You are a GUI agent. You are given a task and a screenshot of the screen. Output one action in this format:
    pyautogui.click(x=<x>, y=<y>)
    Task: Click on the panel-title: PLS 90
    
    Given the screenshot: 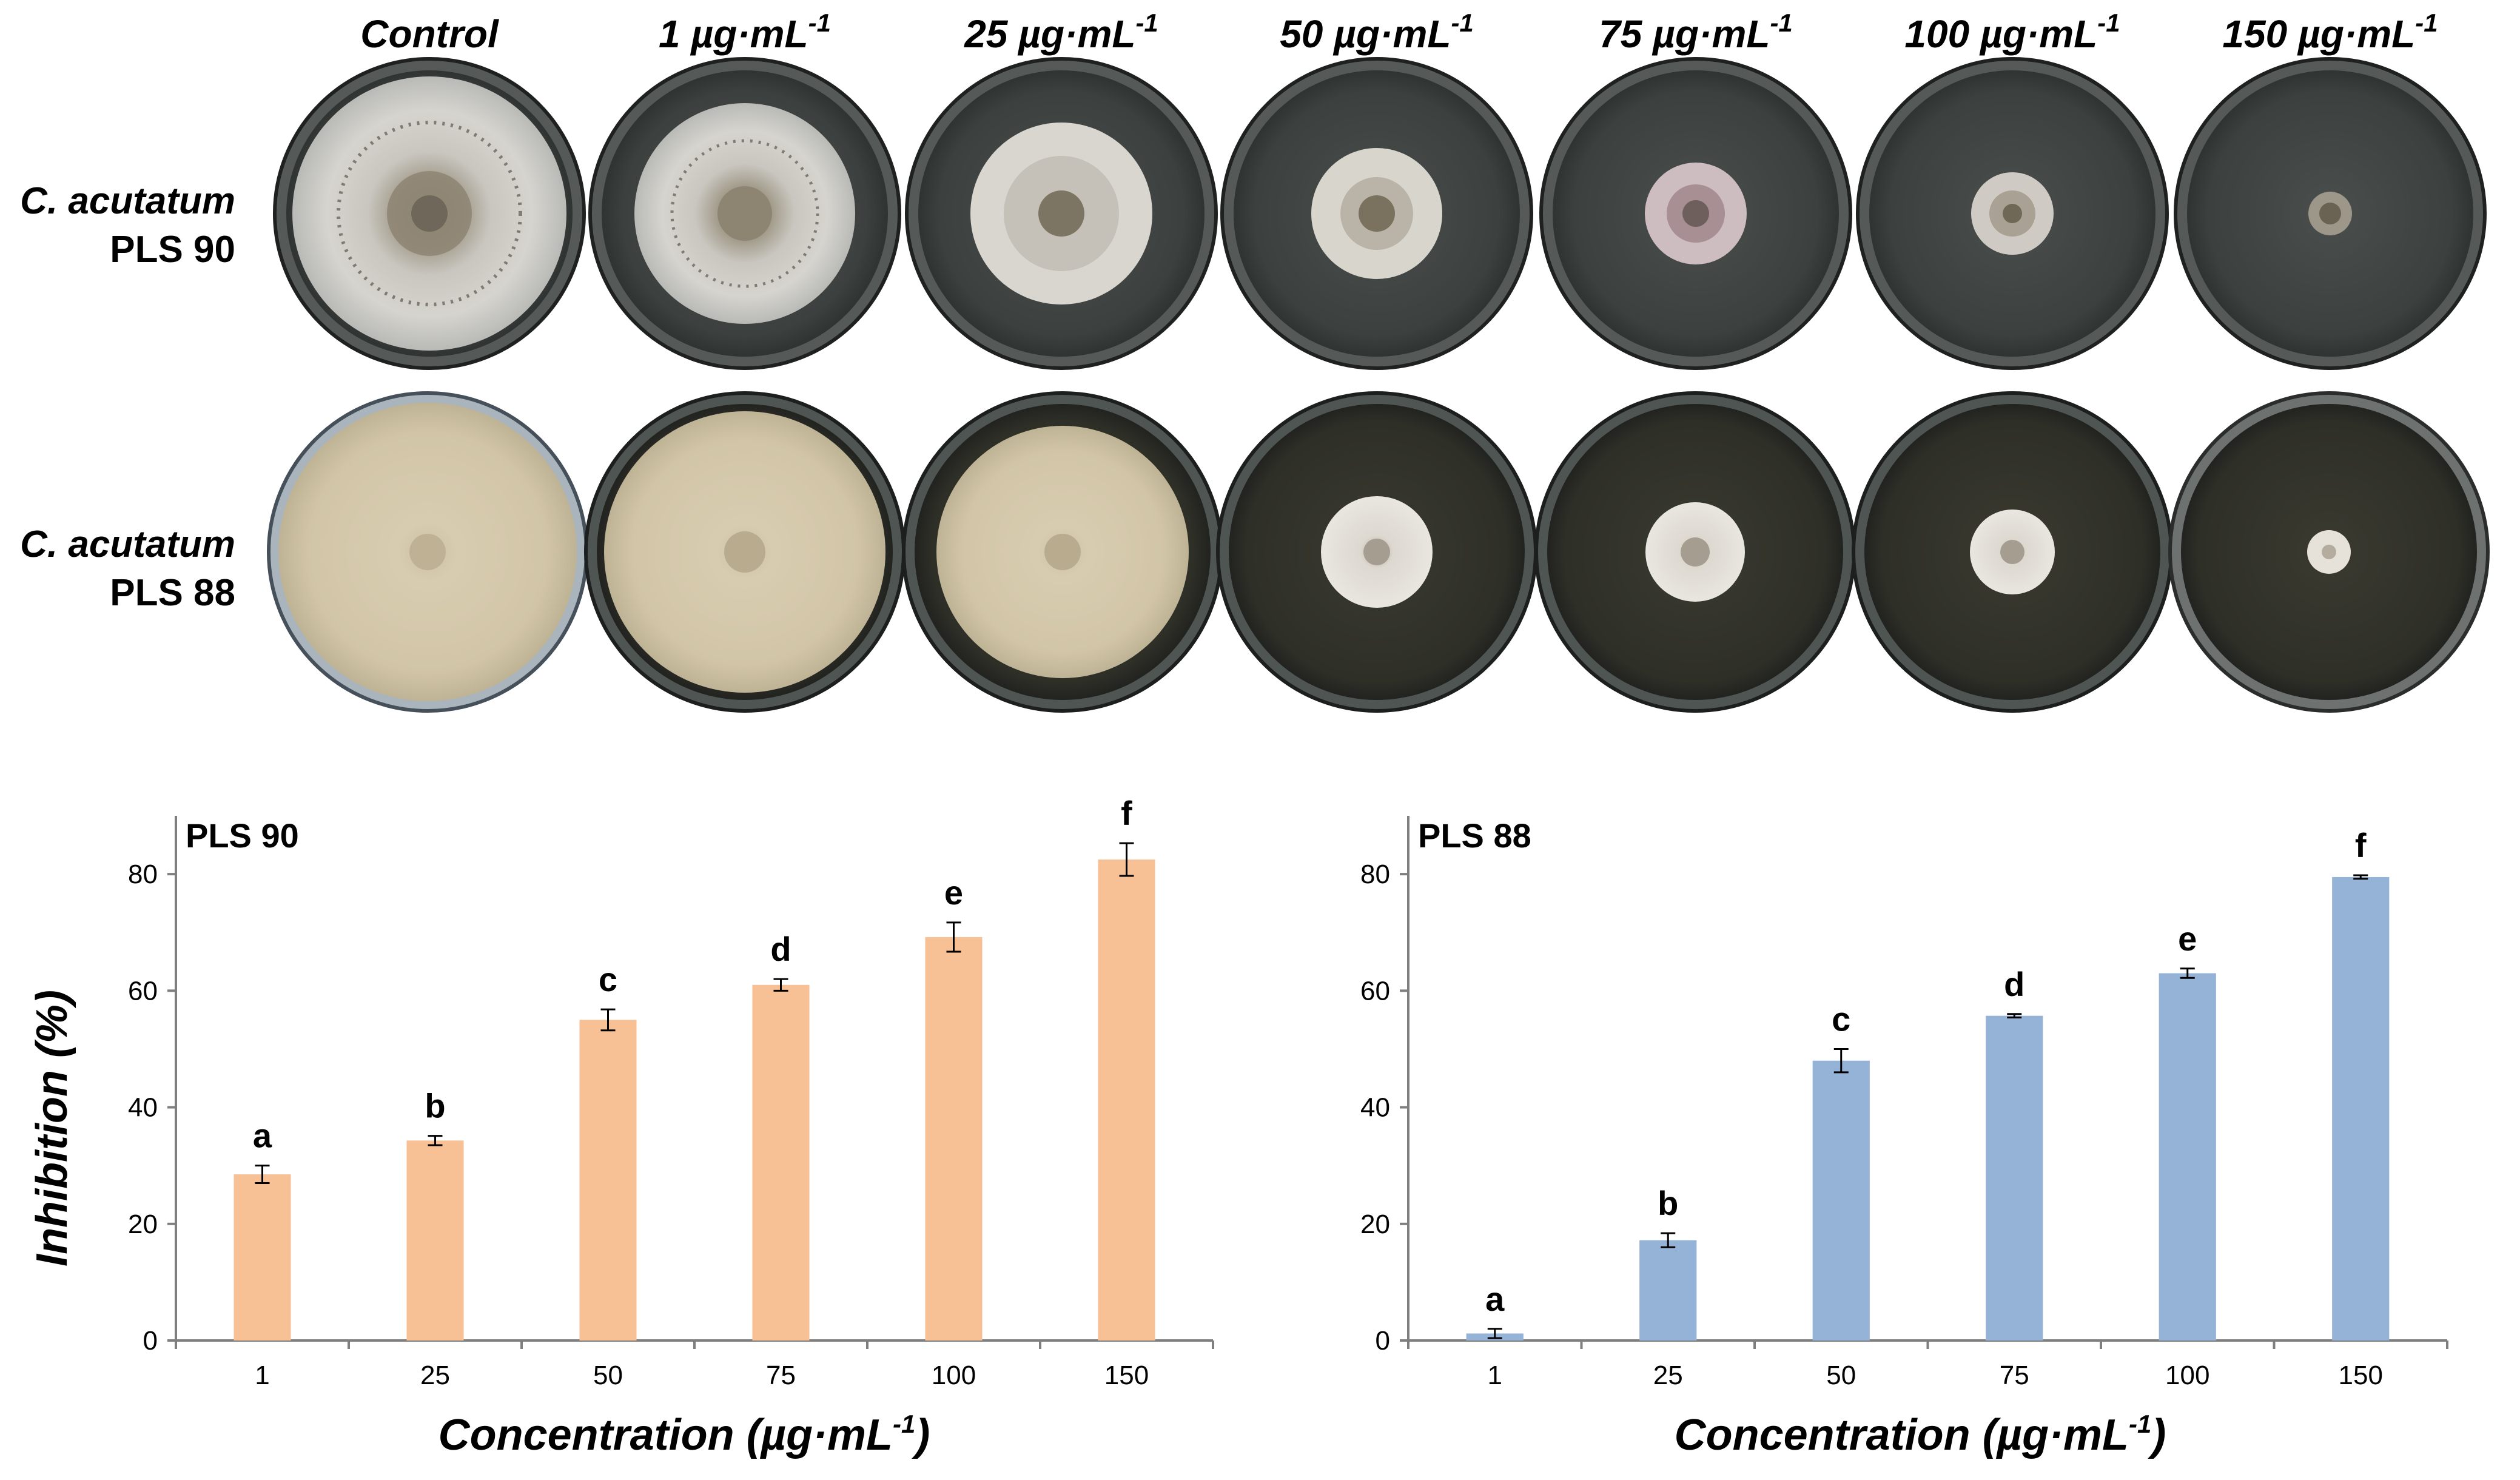 What is the action you would take?
    pyautogui.click(x=242, y=836)
    